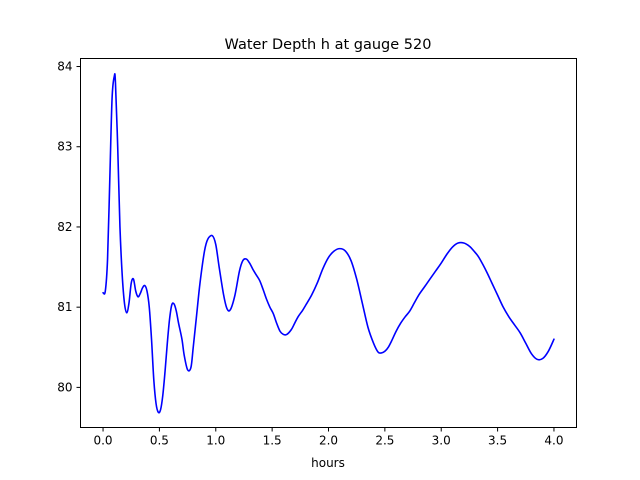 This screenshot has width=640, height=480. What do you see at coordinates (441, 441) in the screenshot?
I see `x-tick-label: 3.0` at bounding box center [441, 441].